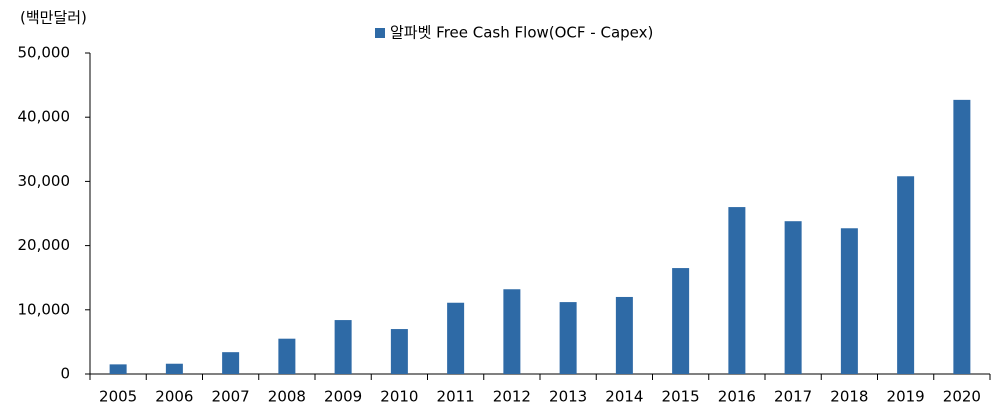 This screenshot has width=995, height=406. Describe the element at coordinates (287, 397) in the screenshot. I see `x-tick-label: 2008` at that location.